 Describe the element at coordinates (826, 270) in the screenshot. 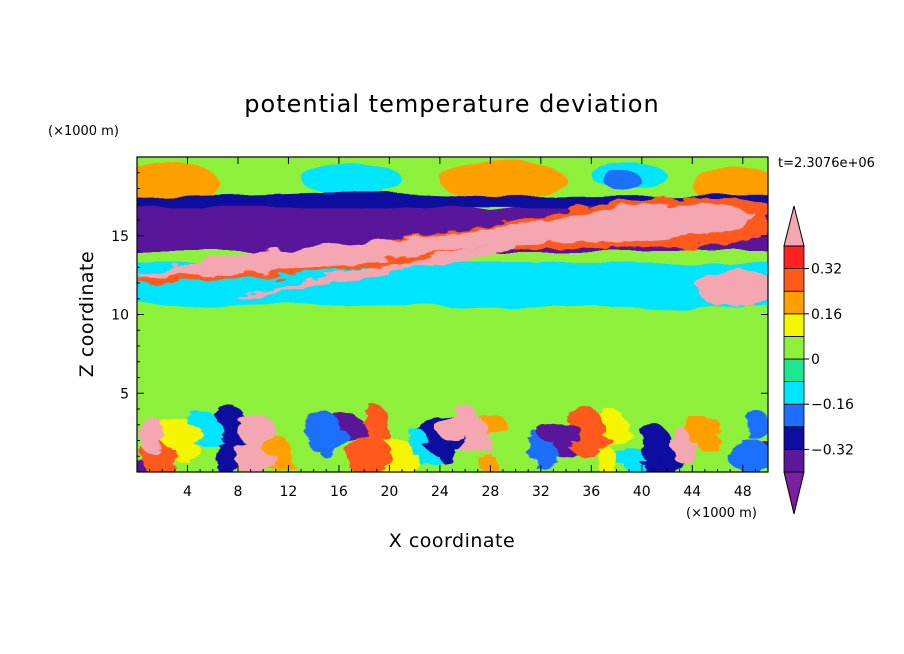

I see `colorbar-tick-label: 0.32` at that location.